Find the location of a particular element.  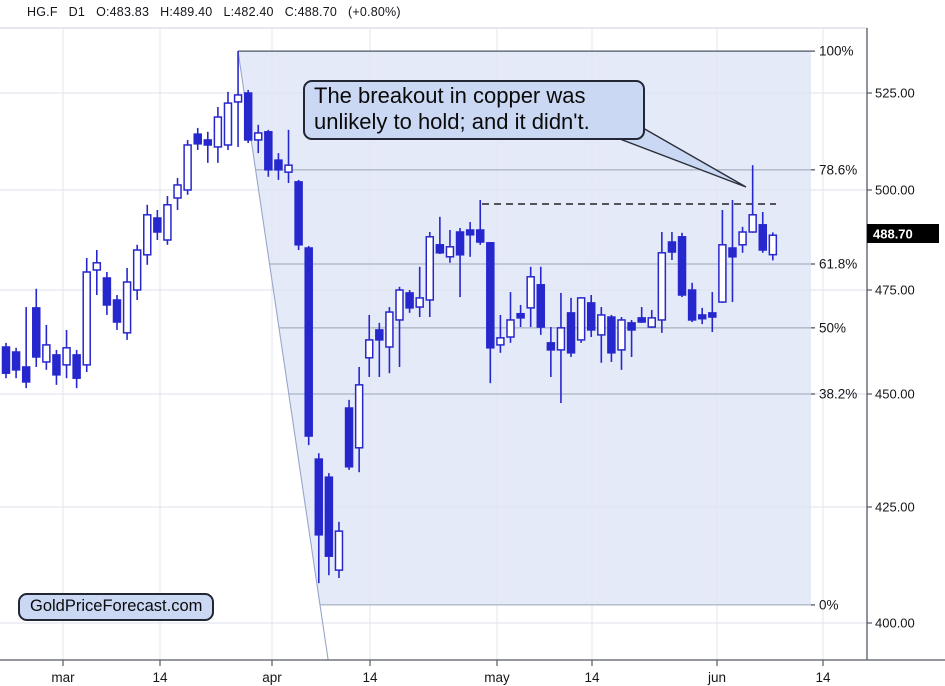

symbol-label: HG.F is located at coordinates (42, 12).